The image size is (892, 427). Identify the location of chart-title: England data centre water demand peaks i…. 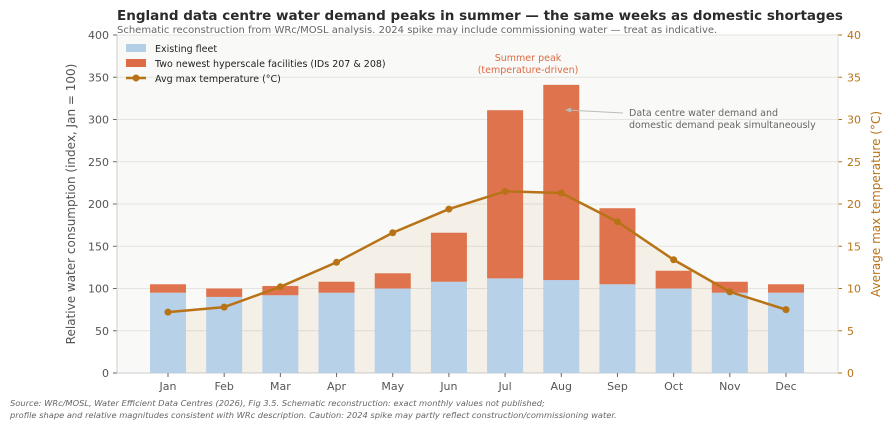
(480, 16).